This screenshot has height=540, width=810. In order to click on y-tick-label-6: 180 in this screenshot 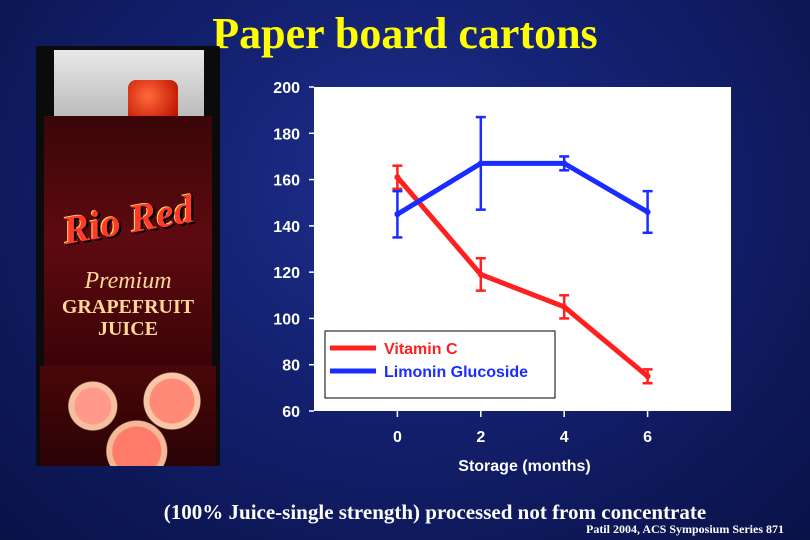, I will do `click(286, 134)`.